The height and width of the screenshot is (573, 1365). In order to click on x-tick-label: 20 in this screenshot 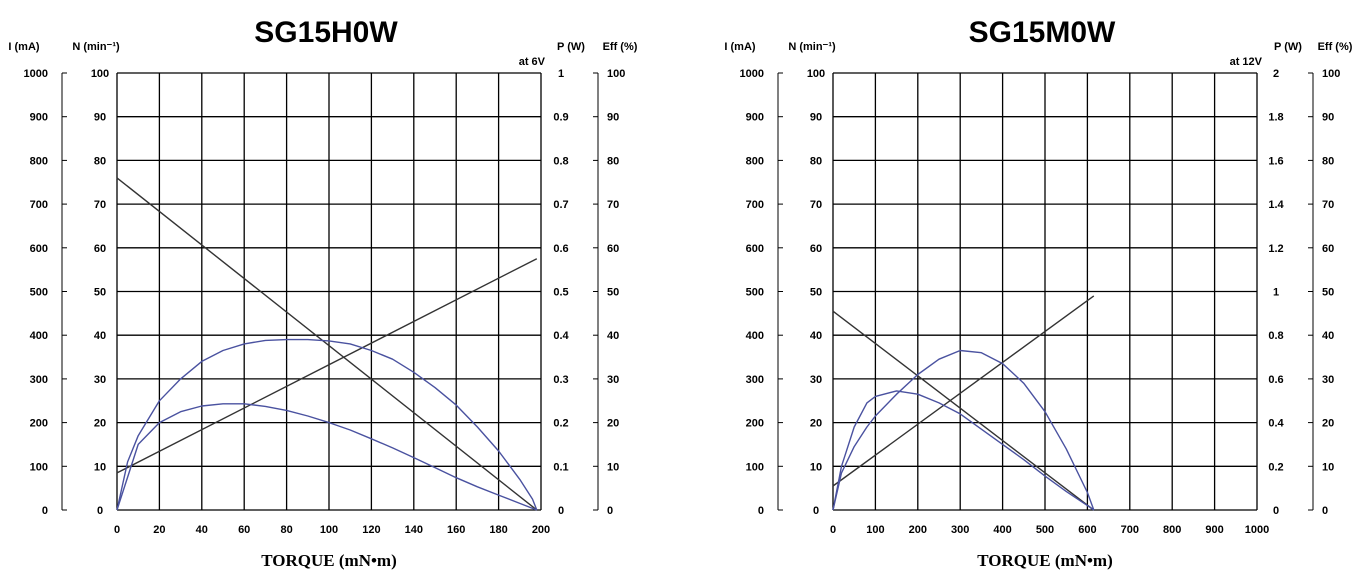, I will do `click(159, 530)`.